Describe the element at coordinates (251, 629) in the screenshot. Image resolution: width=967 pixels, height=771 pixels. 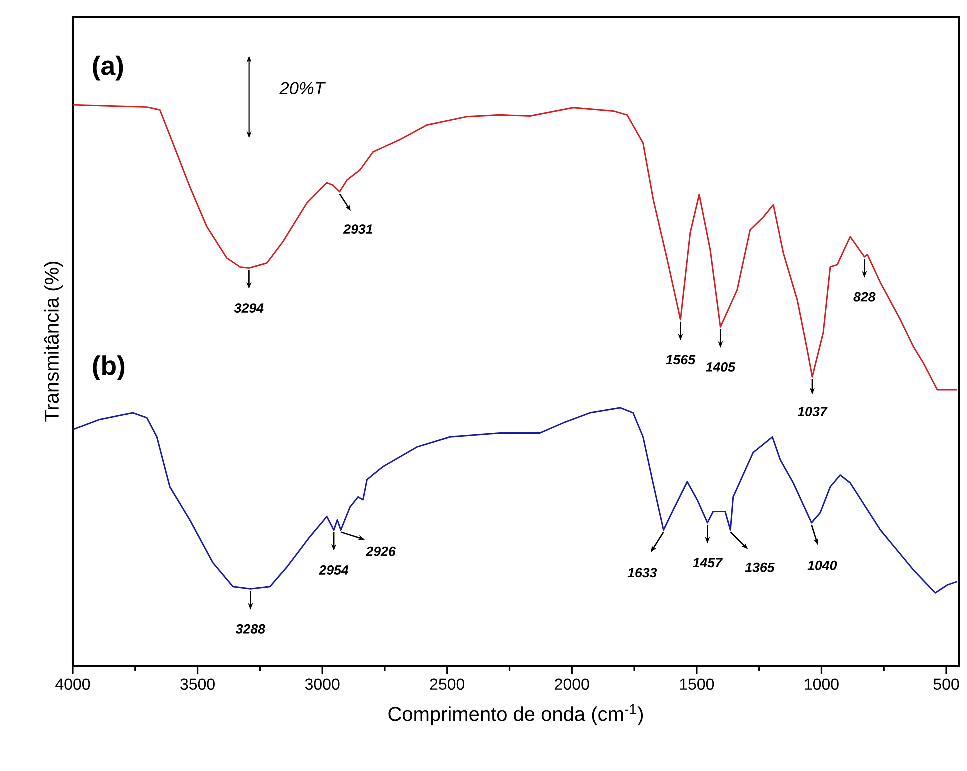
I see `annotation: 3288` at that location.